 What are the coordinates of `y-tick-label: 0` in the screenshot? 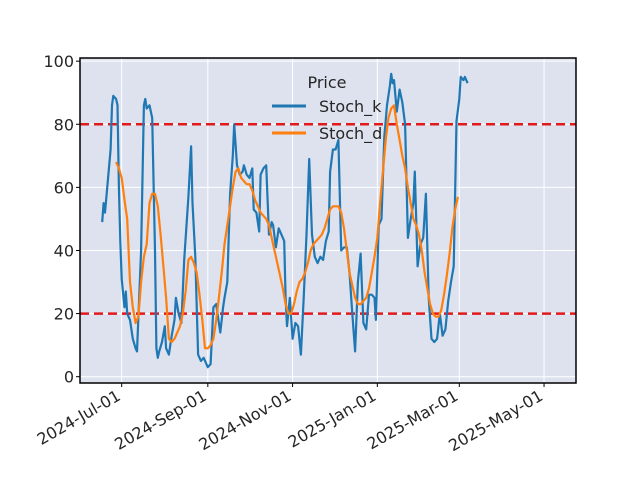 It's located at (69, 377).